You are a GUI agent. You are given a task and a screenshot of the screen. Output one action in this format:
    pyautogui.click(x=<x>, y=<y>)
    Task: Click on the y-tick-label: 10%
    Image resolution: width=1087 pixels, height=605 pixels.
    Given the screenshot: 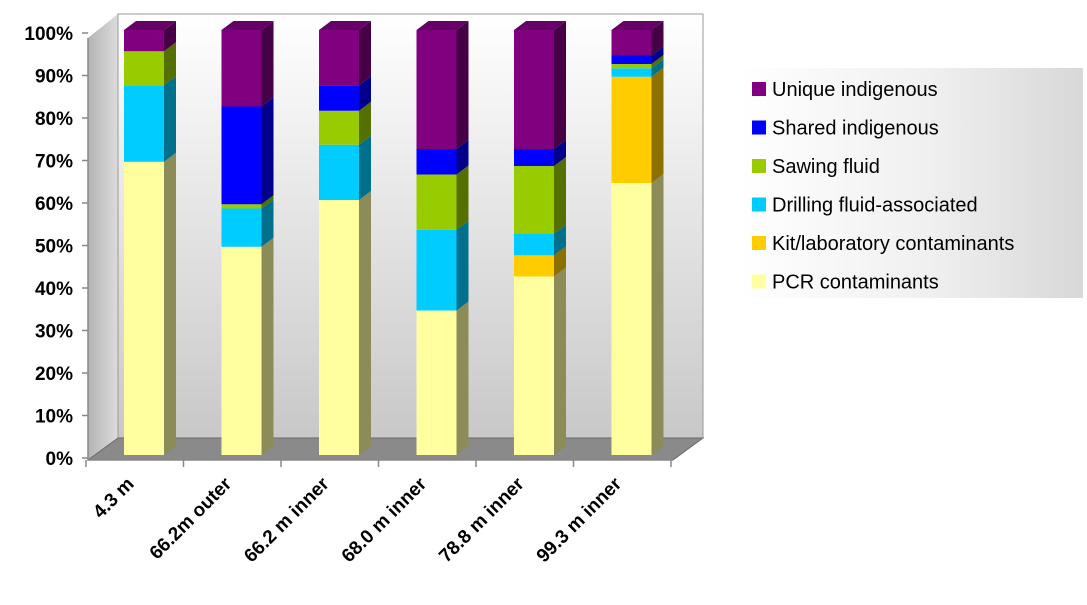 What is the action you would take?
    pyautogui.click(x=54, y=417)
    